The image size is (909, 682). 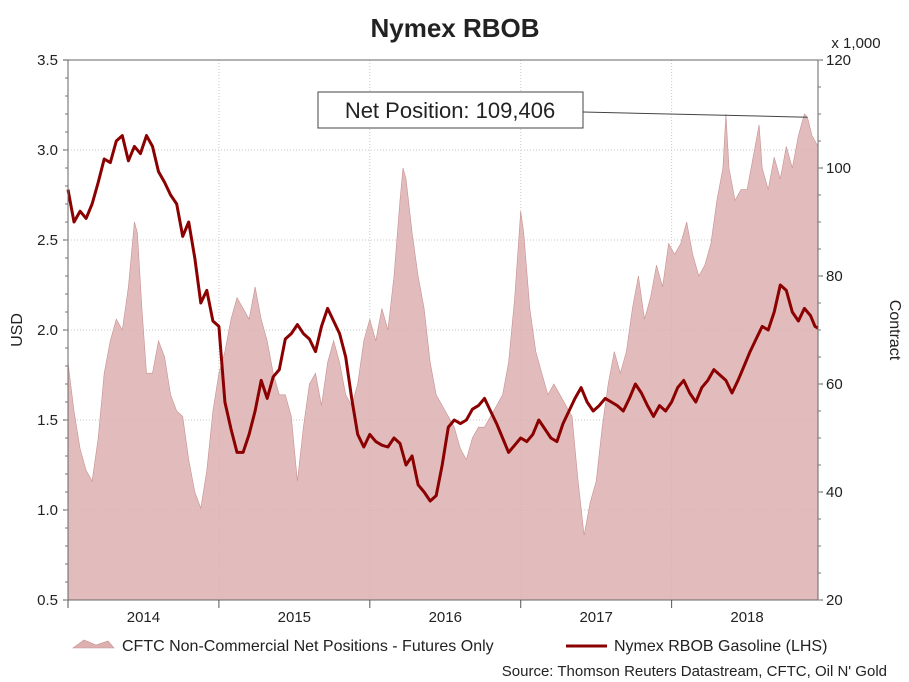 What do you see at coordinates (834, 384) in the screenshot?
I see `right-tick-label: 60` at bounding box center [834, 384].